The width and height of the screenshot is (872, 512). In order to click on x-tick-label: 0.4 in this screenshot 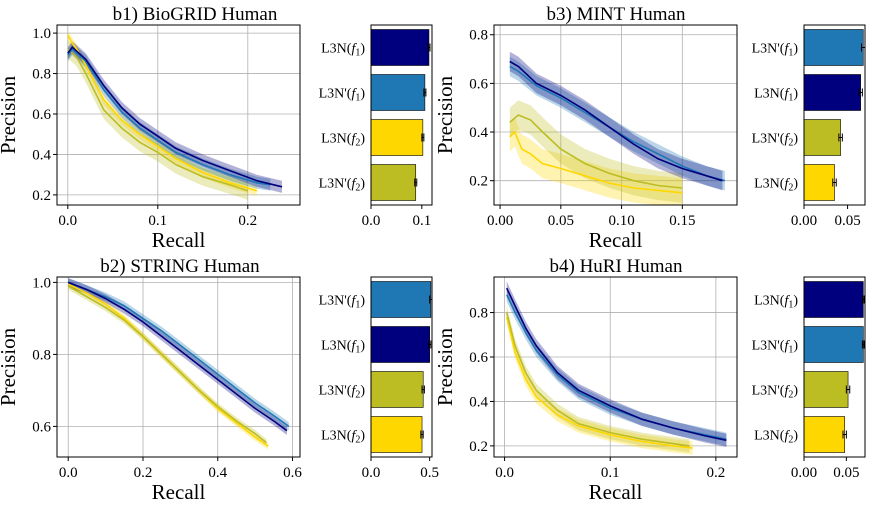, I will do `click(217, 473)`.